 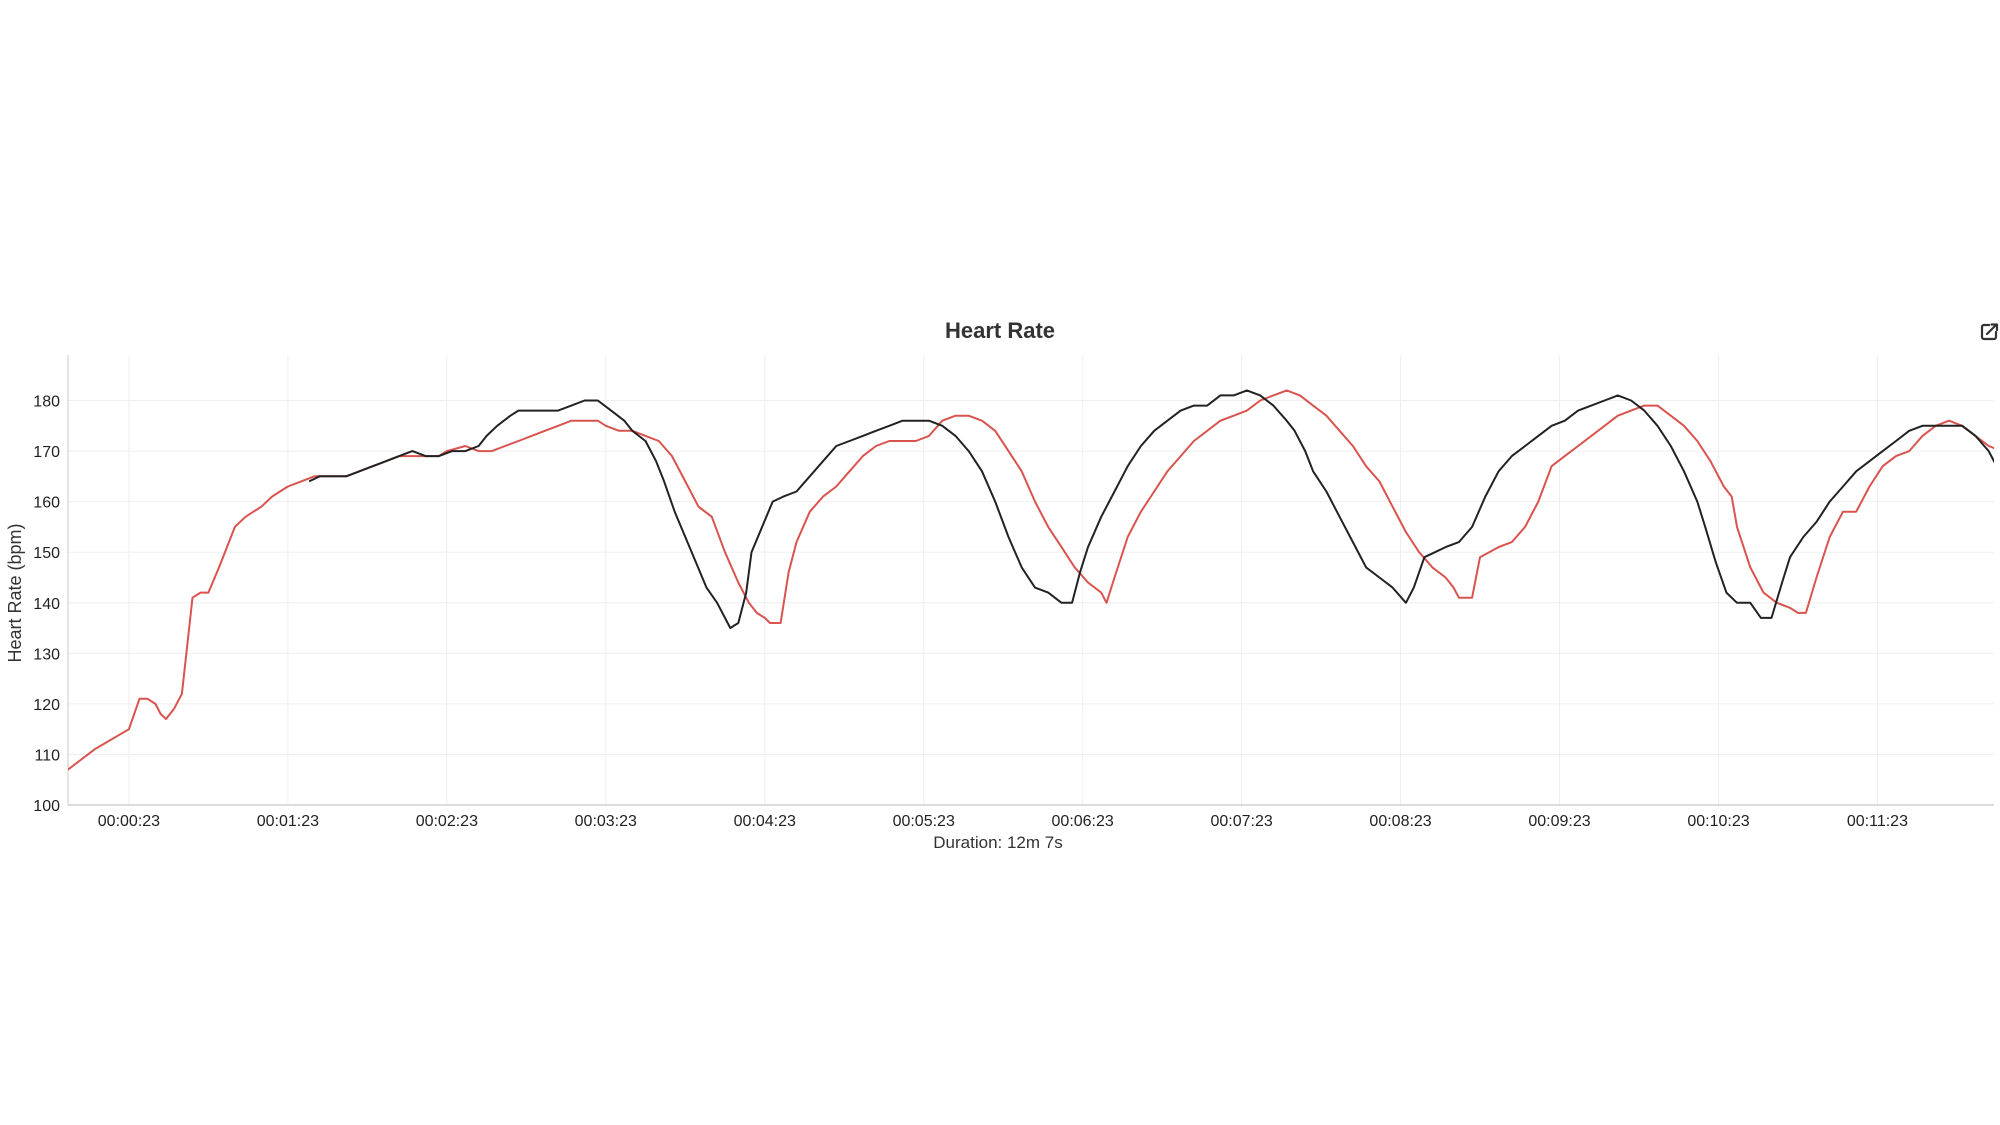 What do you see at coordinates (46, 452) in the screenshot?
I see `y-tick-label: 170` at bounding box center [46, 452].